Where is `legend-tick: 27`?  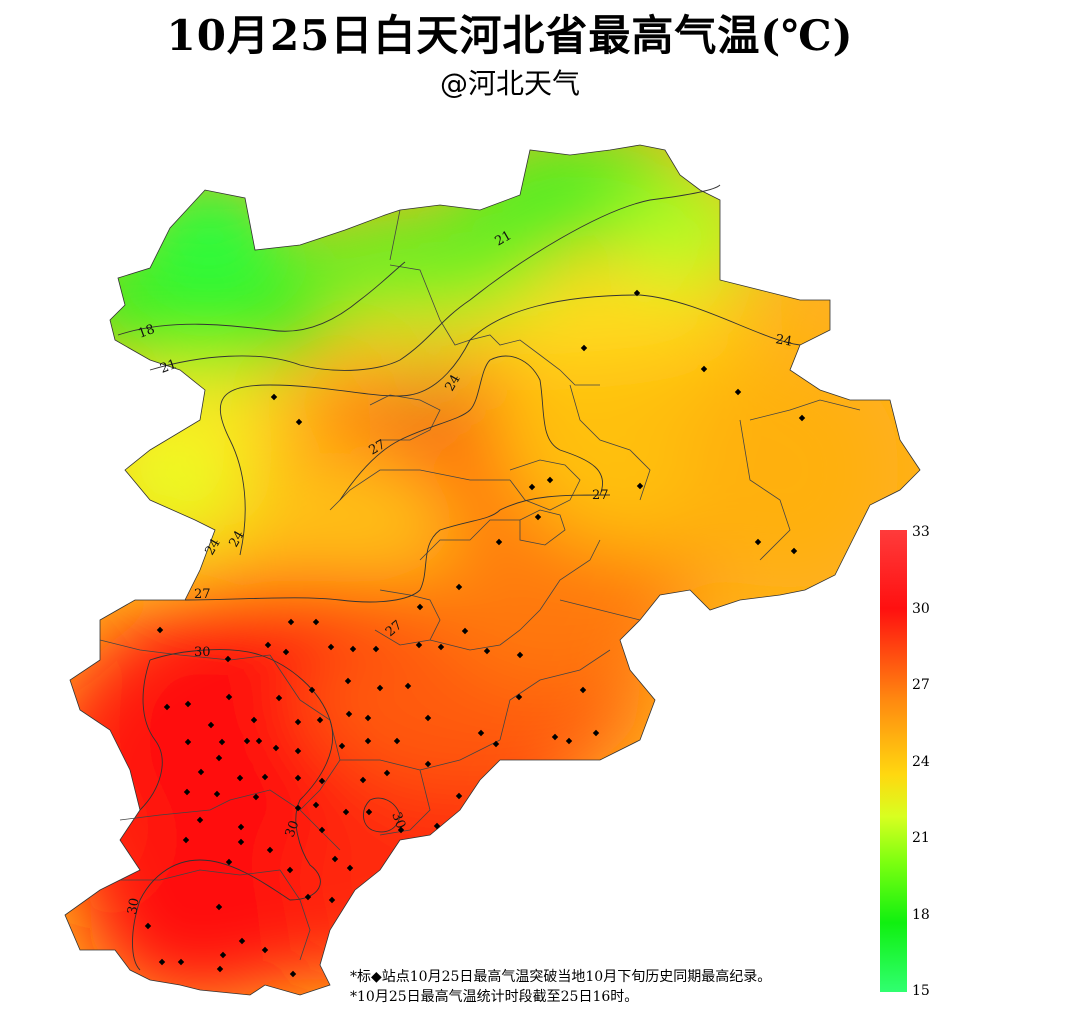 legend-tick: 27 is located at coordinates (921, 685).